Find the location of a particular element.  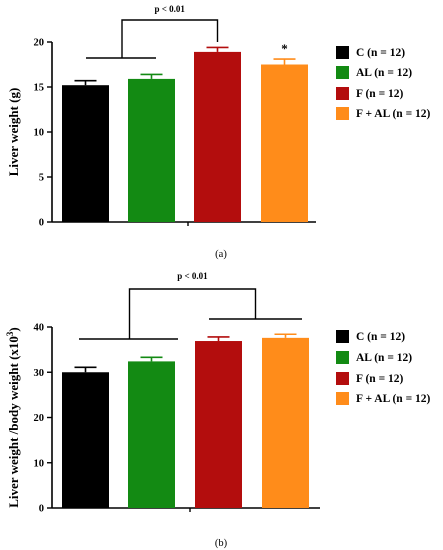

y-tick-label: 5 is located at coordinates (41, 178).